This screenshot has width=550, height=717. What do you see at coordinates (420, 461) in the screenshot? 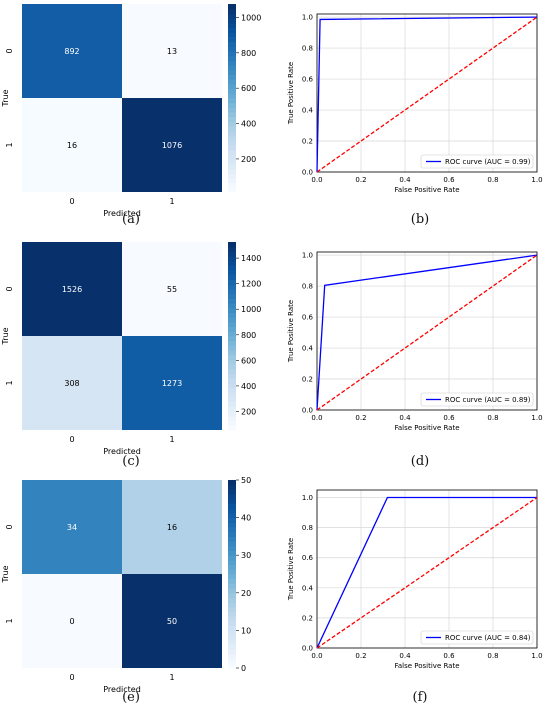
I see `caption-d: (d)` at bounding box center [420, 461].